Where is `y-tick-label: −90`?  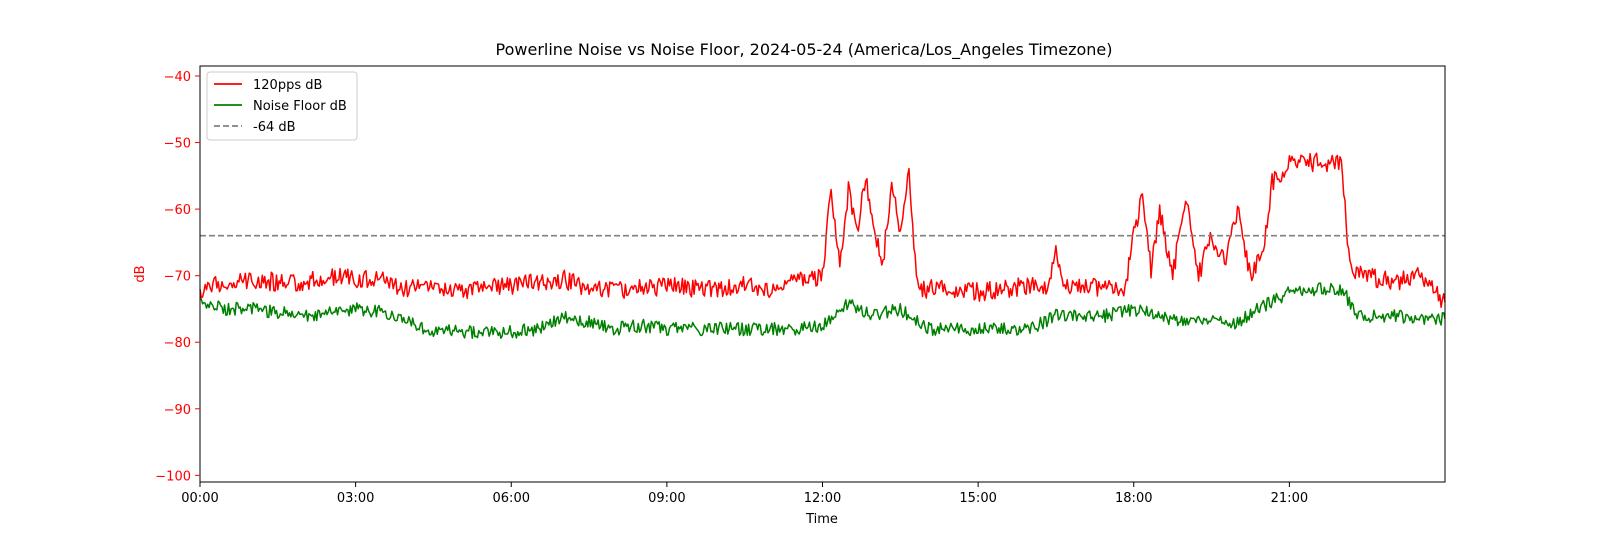
y-tick-label: −90 is located at coordinates (177, 410).